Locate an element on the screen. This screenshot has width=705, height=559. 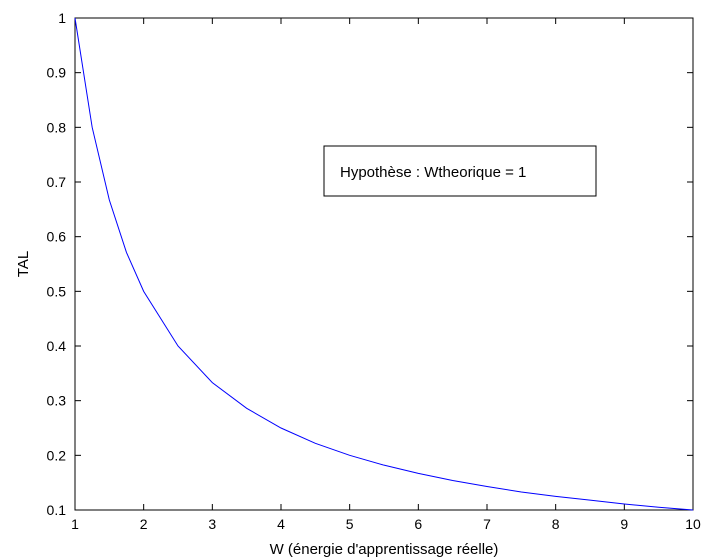
y-tick-label: 0.4 is located at coordinates (57, 346).